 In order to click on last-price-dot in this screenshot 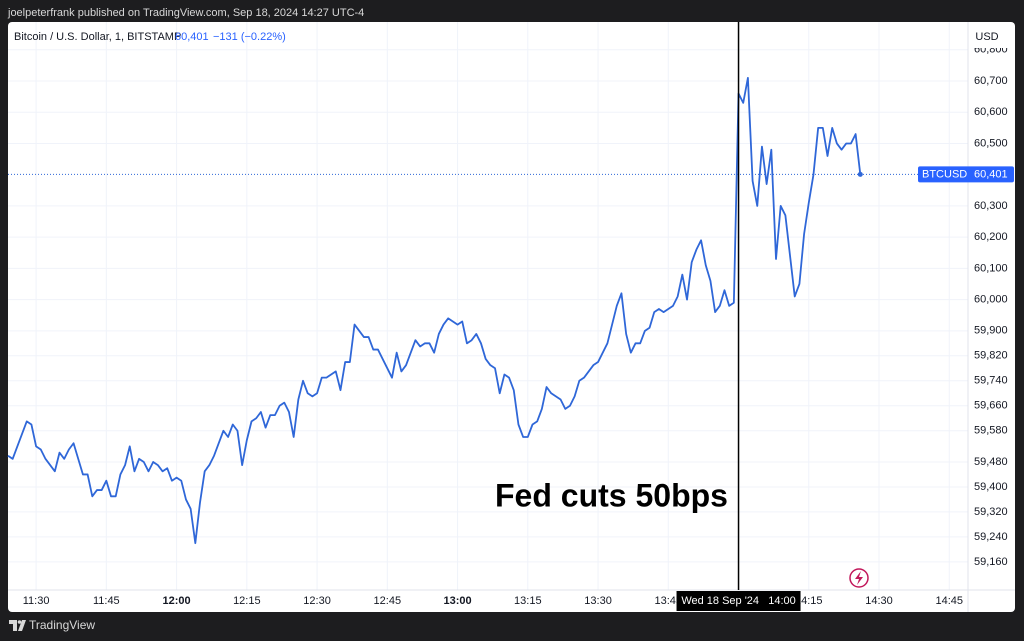, I will do `click(860, 174)`.